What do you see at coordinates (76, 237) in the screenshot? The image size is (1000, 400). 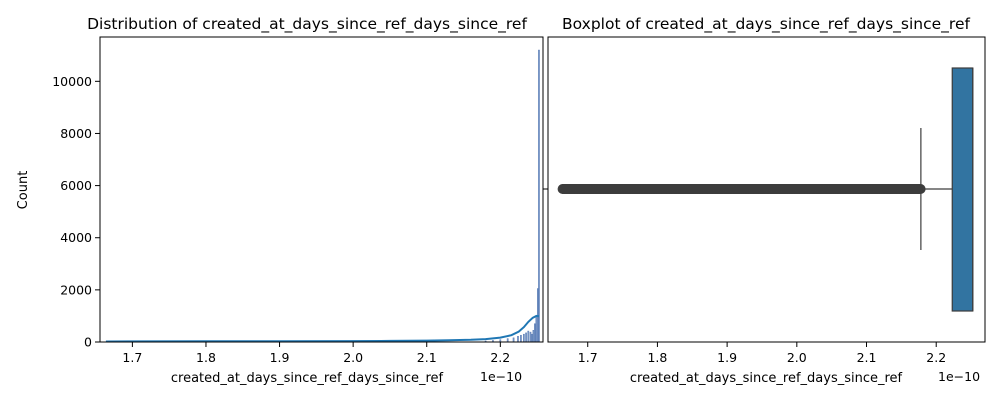 I see `histogram-y-tick-label: 4000` at bounding box center [76, 237].